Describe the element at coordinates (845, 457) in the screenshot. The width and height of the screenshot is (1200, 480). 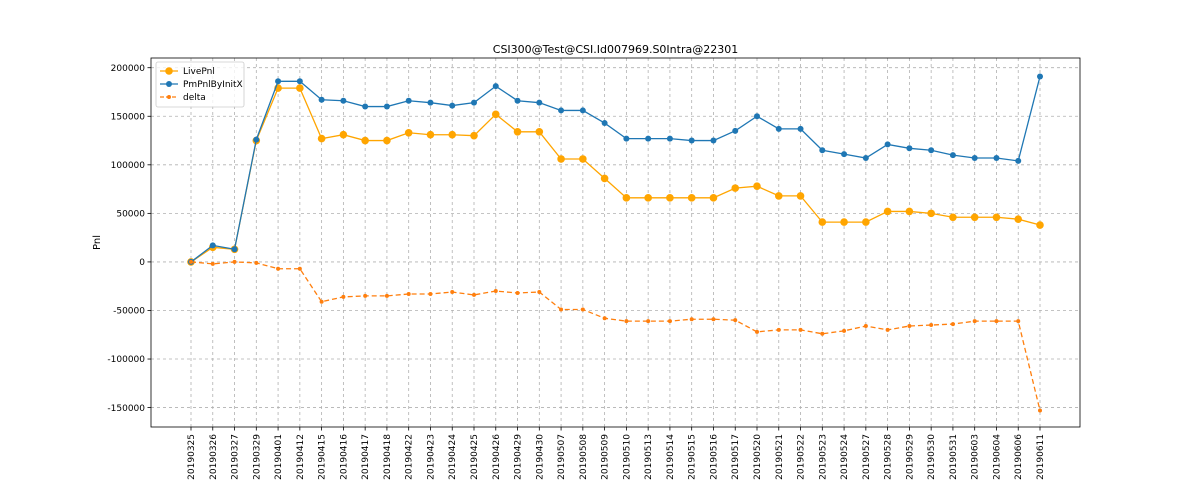
I see `x-tick-label: 20190524` at that location.